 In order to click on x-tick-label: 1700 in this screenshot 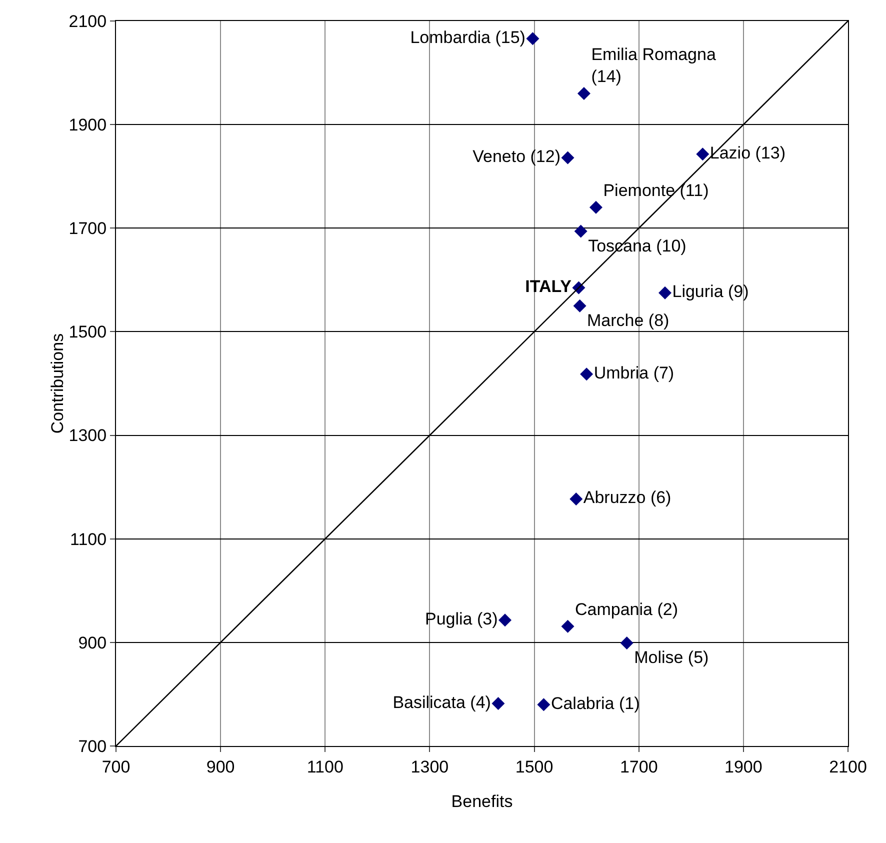, I will do `click(639, 766)`.